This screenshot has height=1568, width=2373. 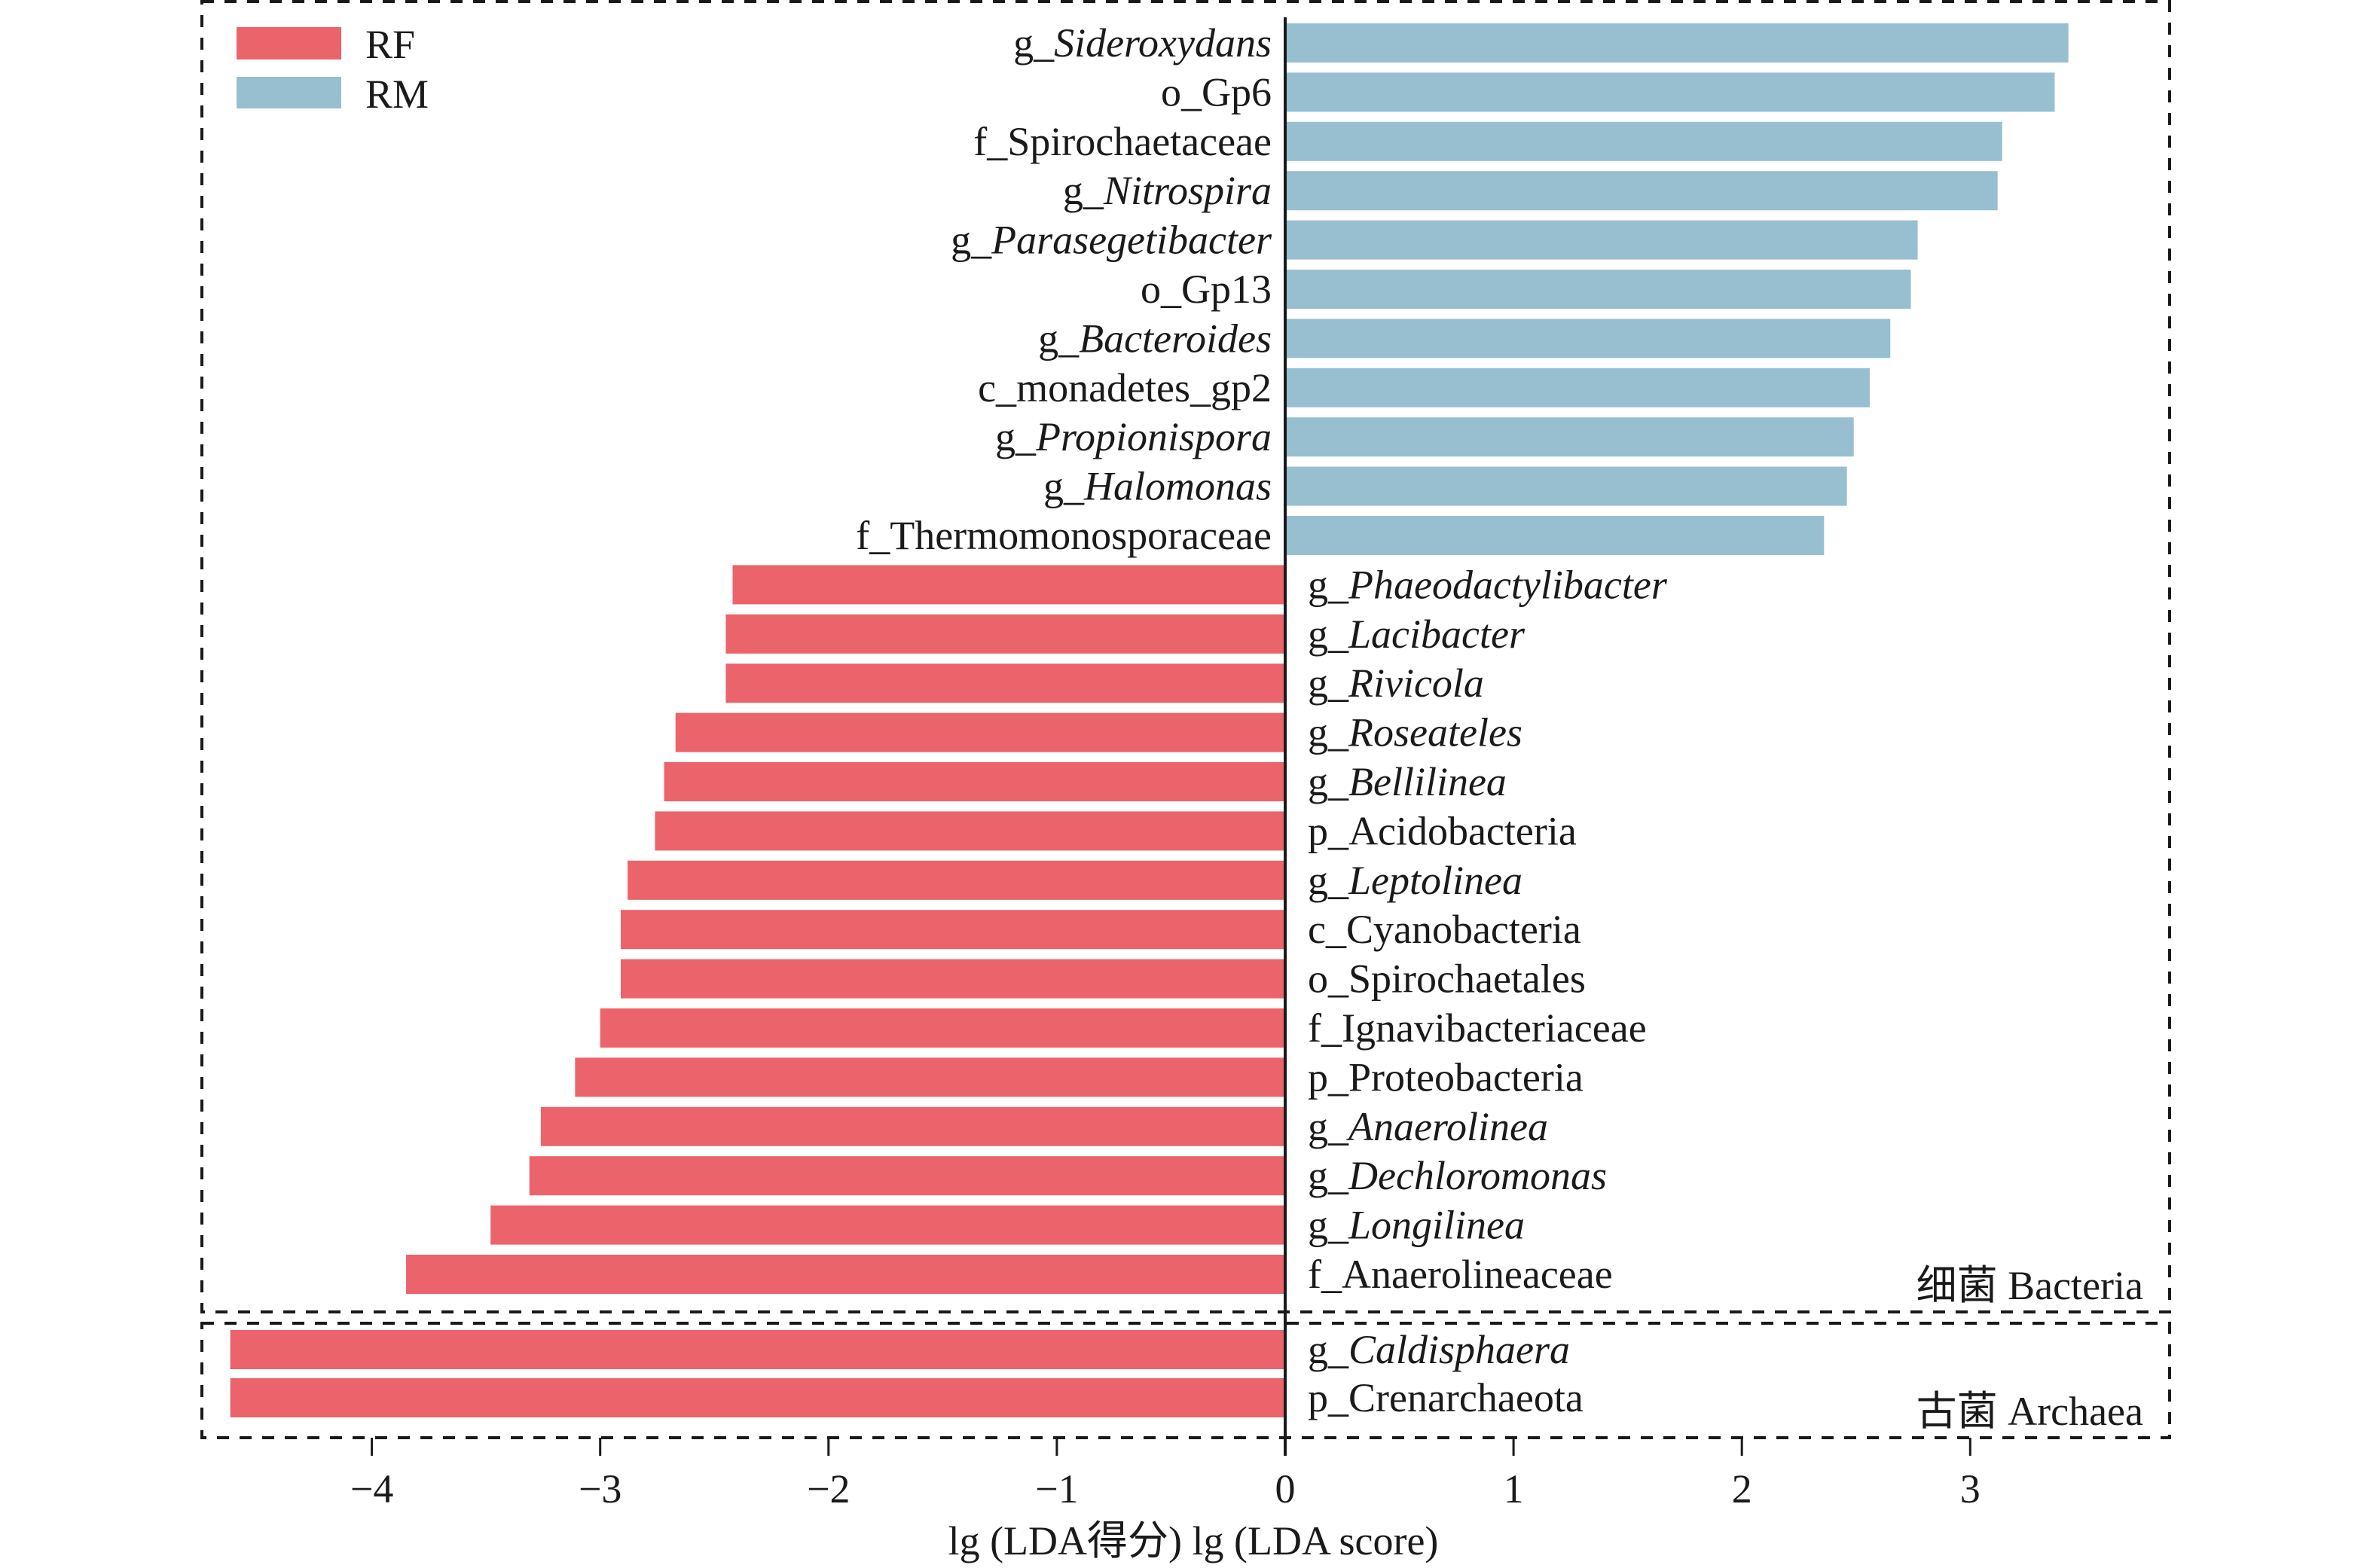 What do you see at coordinates (907, 1176) in the screenshot?
I see `bar-dechloromonas` at bounding box center [907, 1176].